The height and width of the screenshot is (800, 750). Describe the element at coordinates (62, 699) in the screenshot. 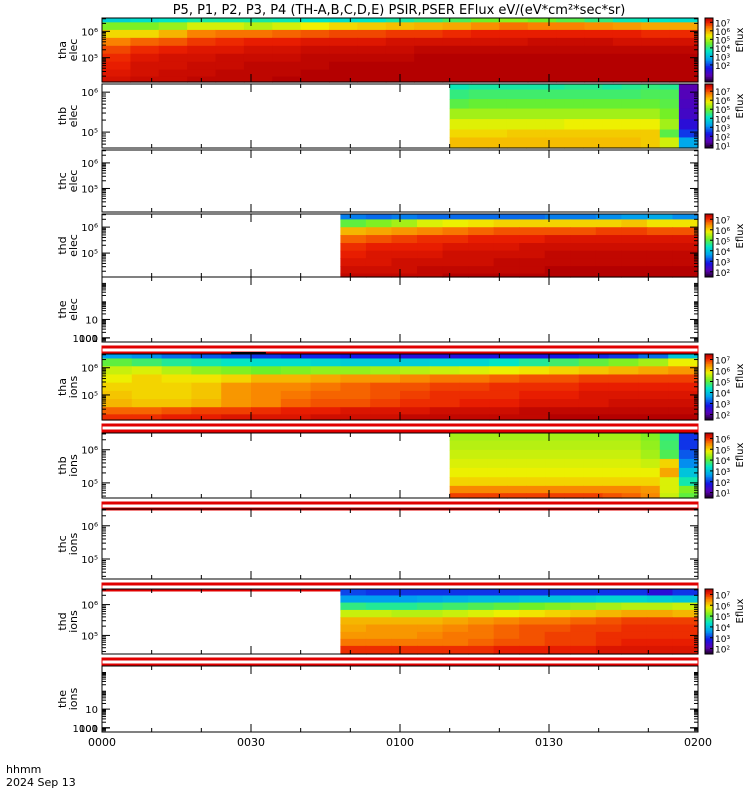

I see `panel-label-probe: the` at that location.